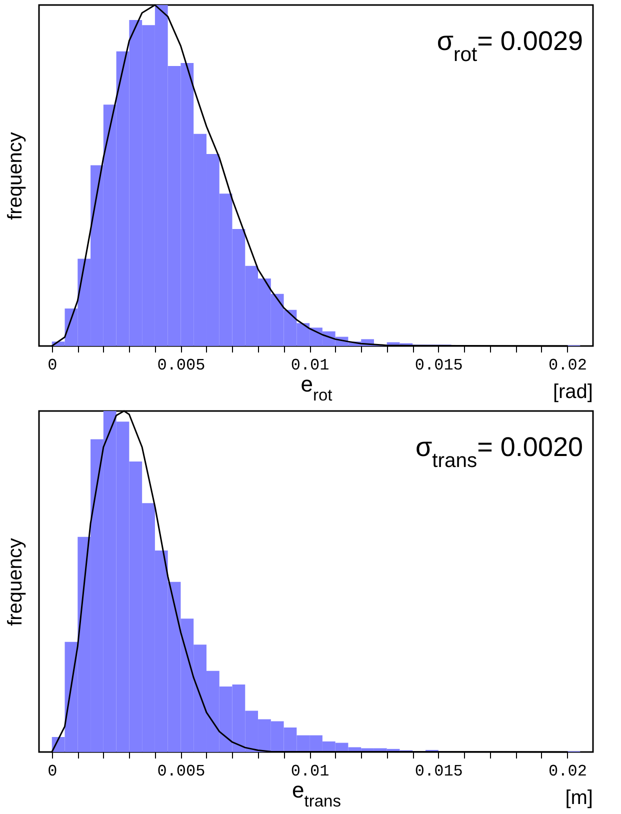  What do you see at coordinates (499, 452) in the screenshot?
I see `annotation: σ$_{trans}$= 0.0020` at bounding box center [499, 452].